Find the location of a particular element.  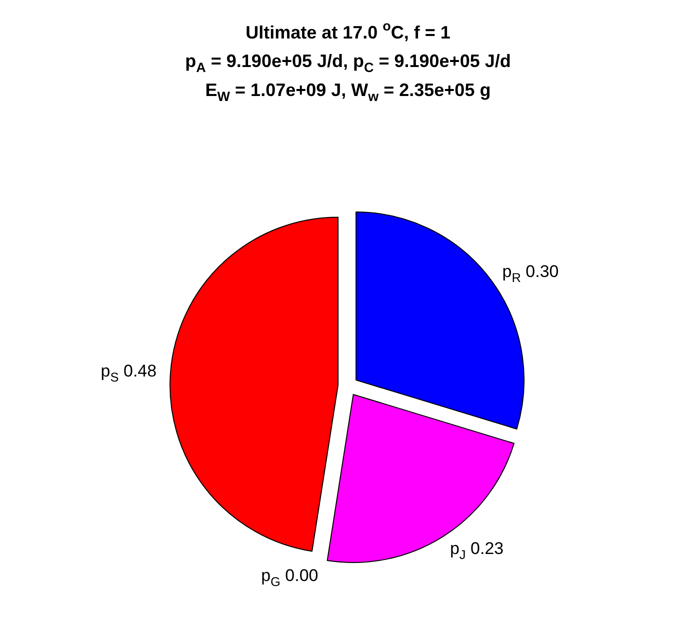

data-label: 0.48 is located at coordinates (137, 371).